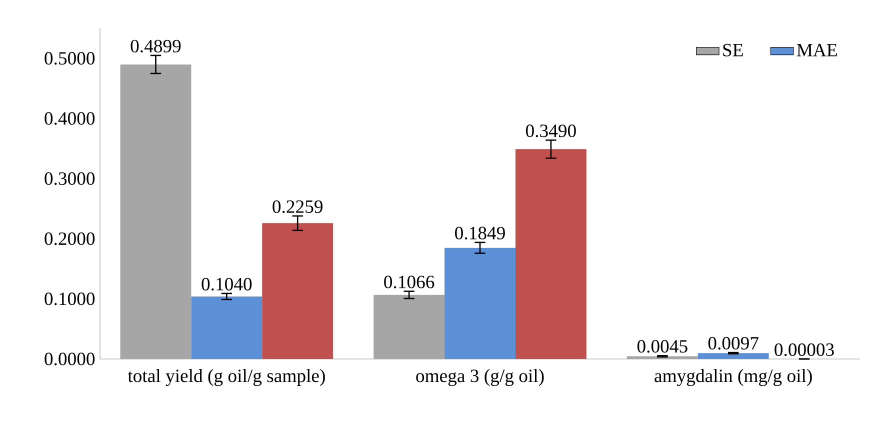 The height and width of the screenshot is (423, 870). I want to click on data-label: 0.1066, so click(409, 282).